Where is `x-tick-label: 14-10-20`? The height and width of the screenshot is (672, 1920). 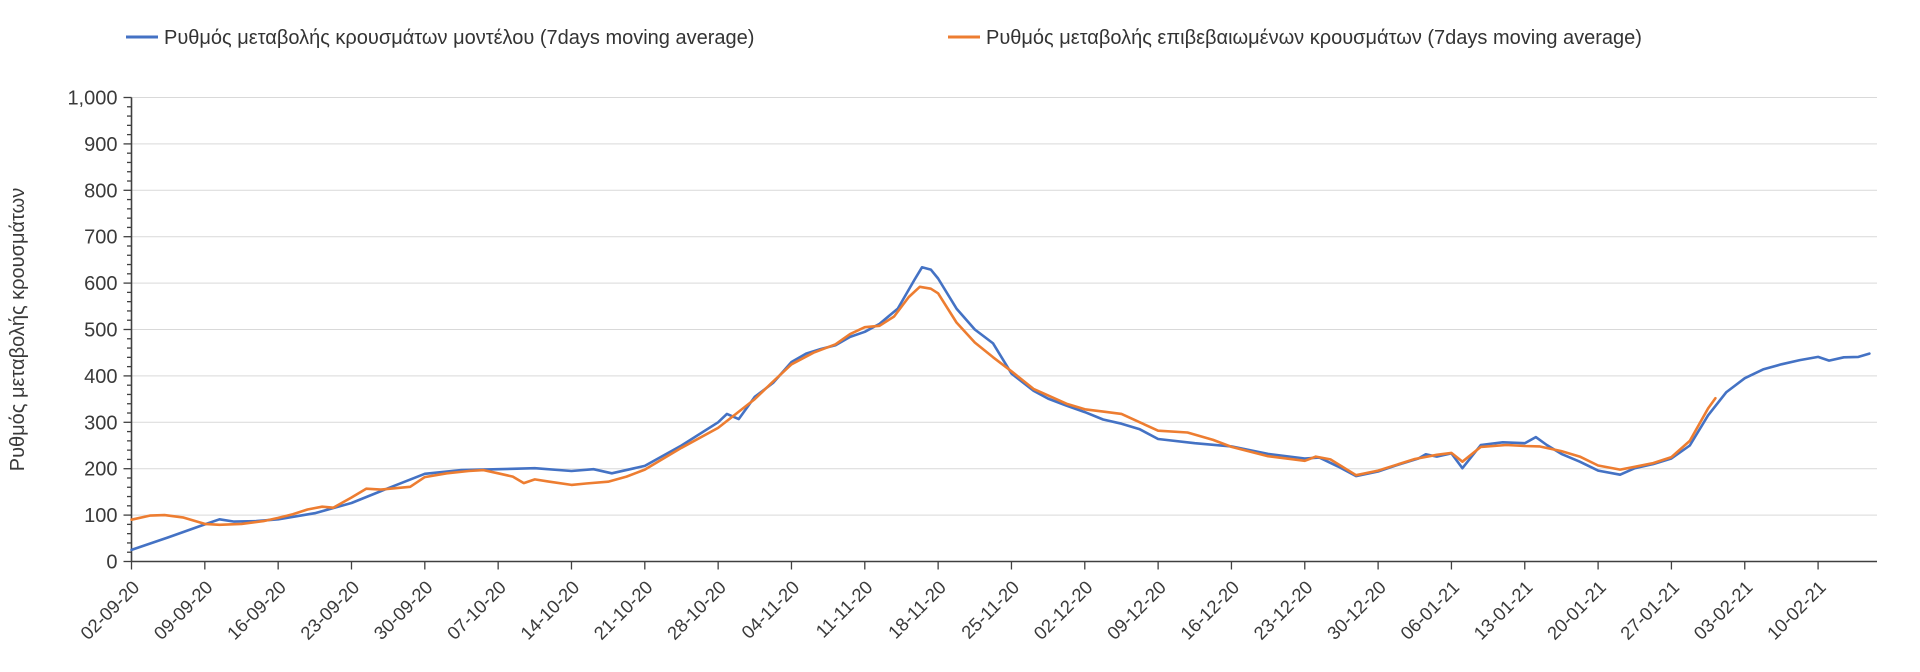 x-tick-label: 14-10-20 is located at coordinates (549, 609).